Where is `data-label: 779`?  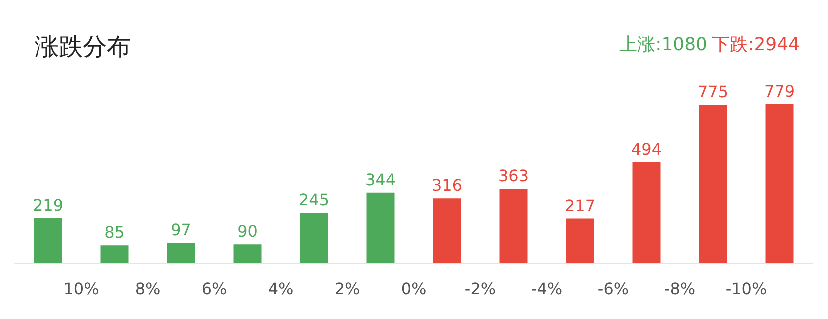 data-label: 779 is located at coordinates (780, 91).